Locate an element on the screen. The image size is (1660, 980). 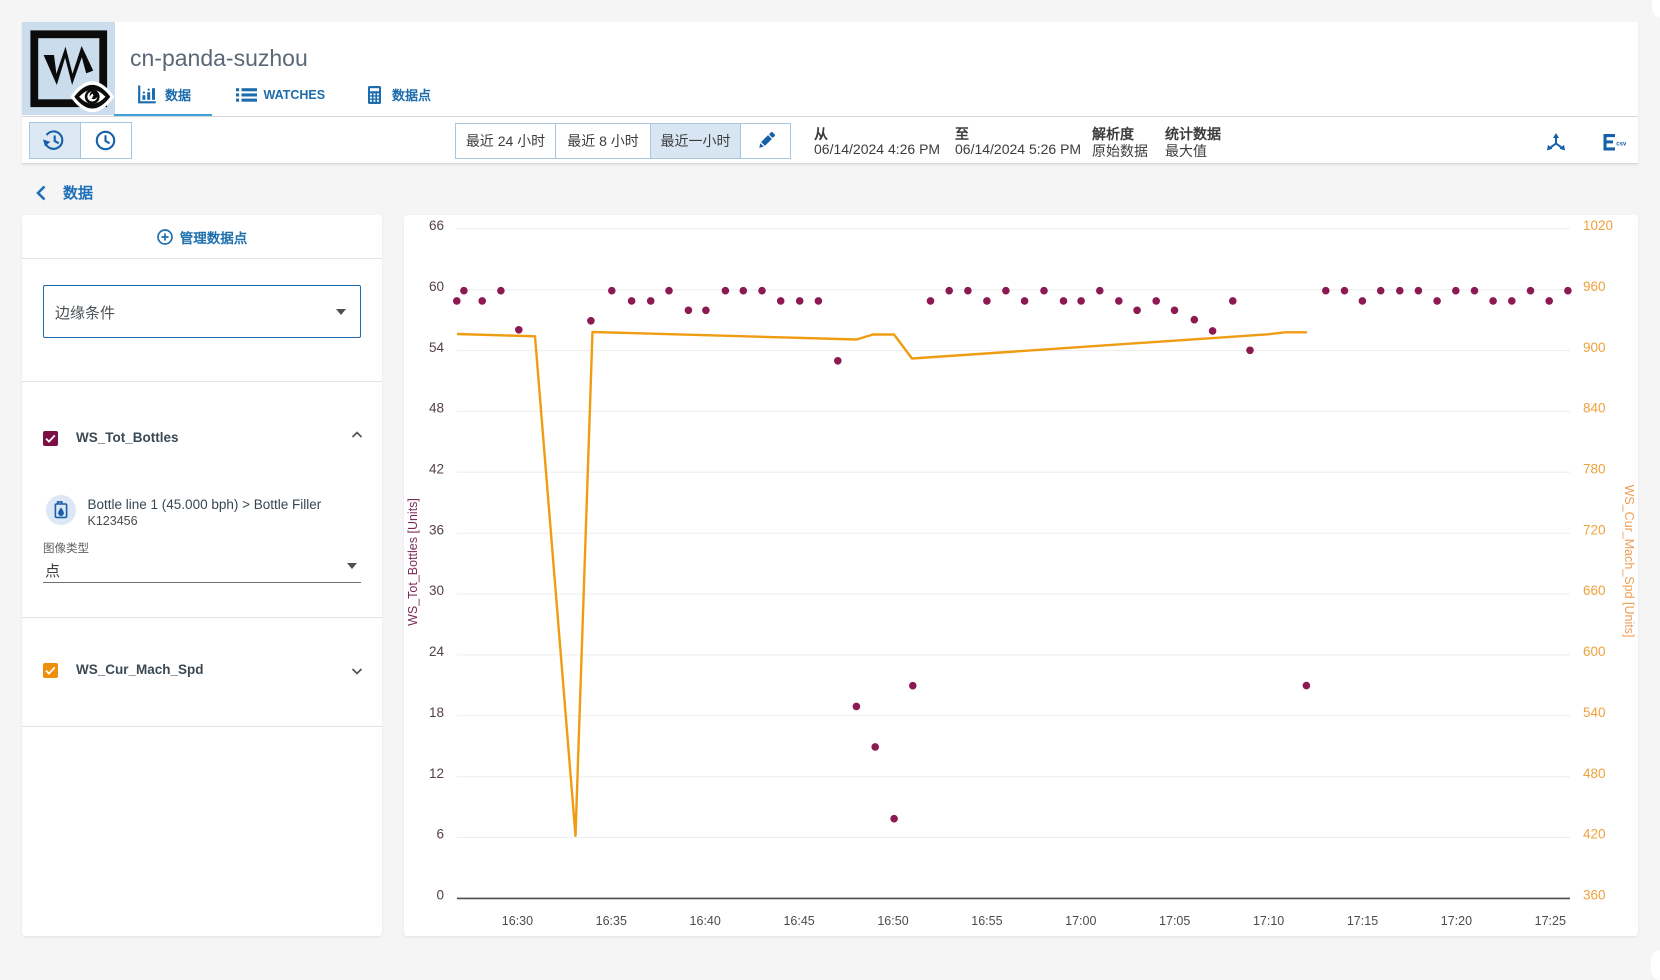
svg-text: 17:10 is located at coordinates (1268, 921).